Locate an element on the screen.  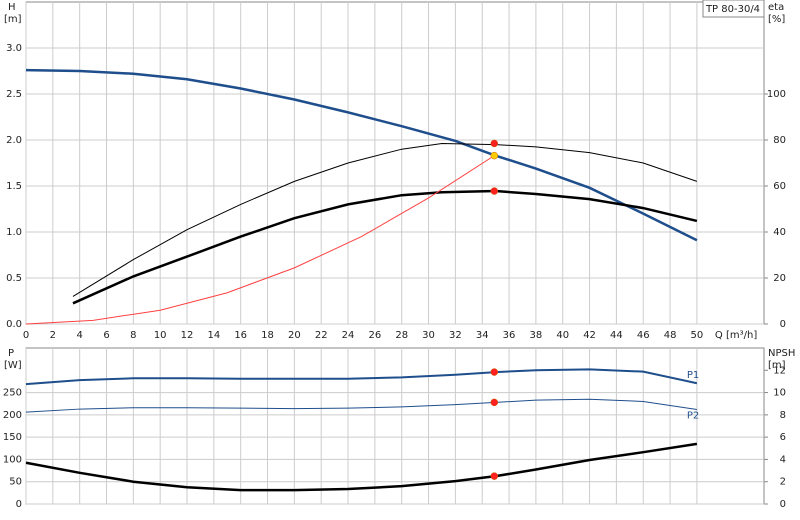
x-tick-label: 10 is located at coordinates (160, 335).